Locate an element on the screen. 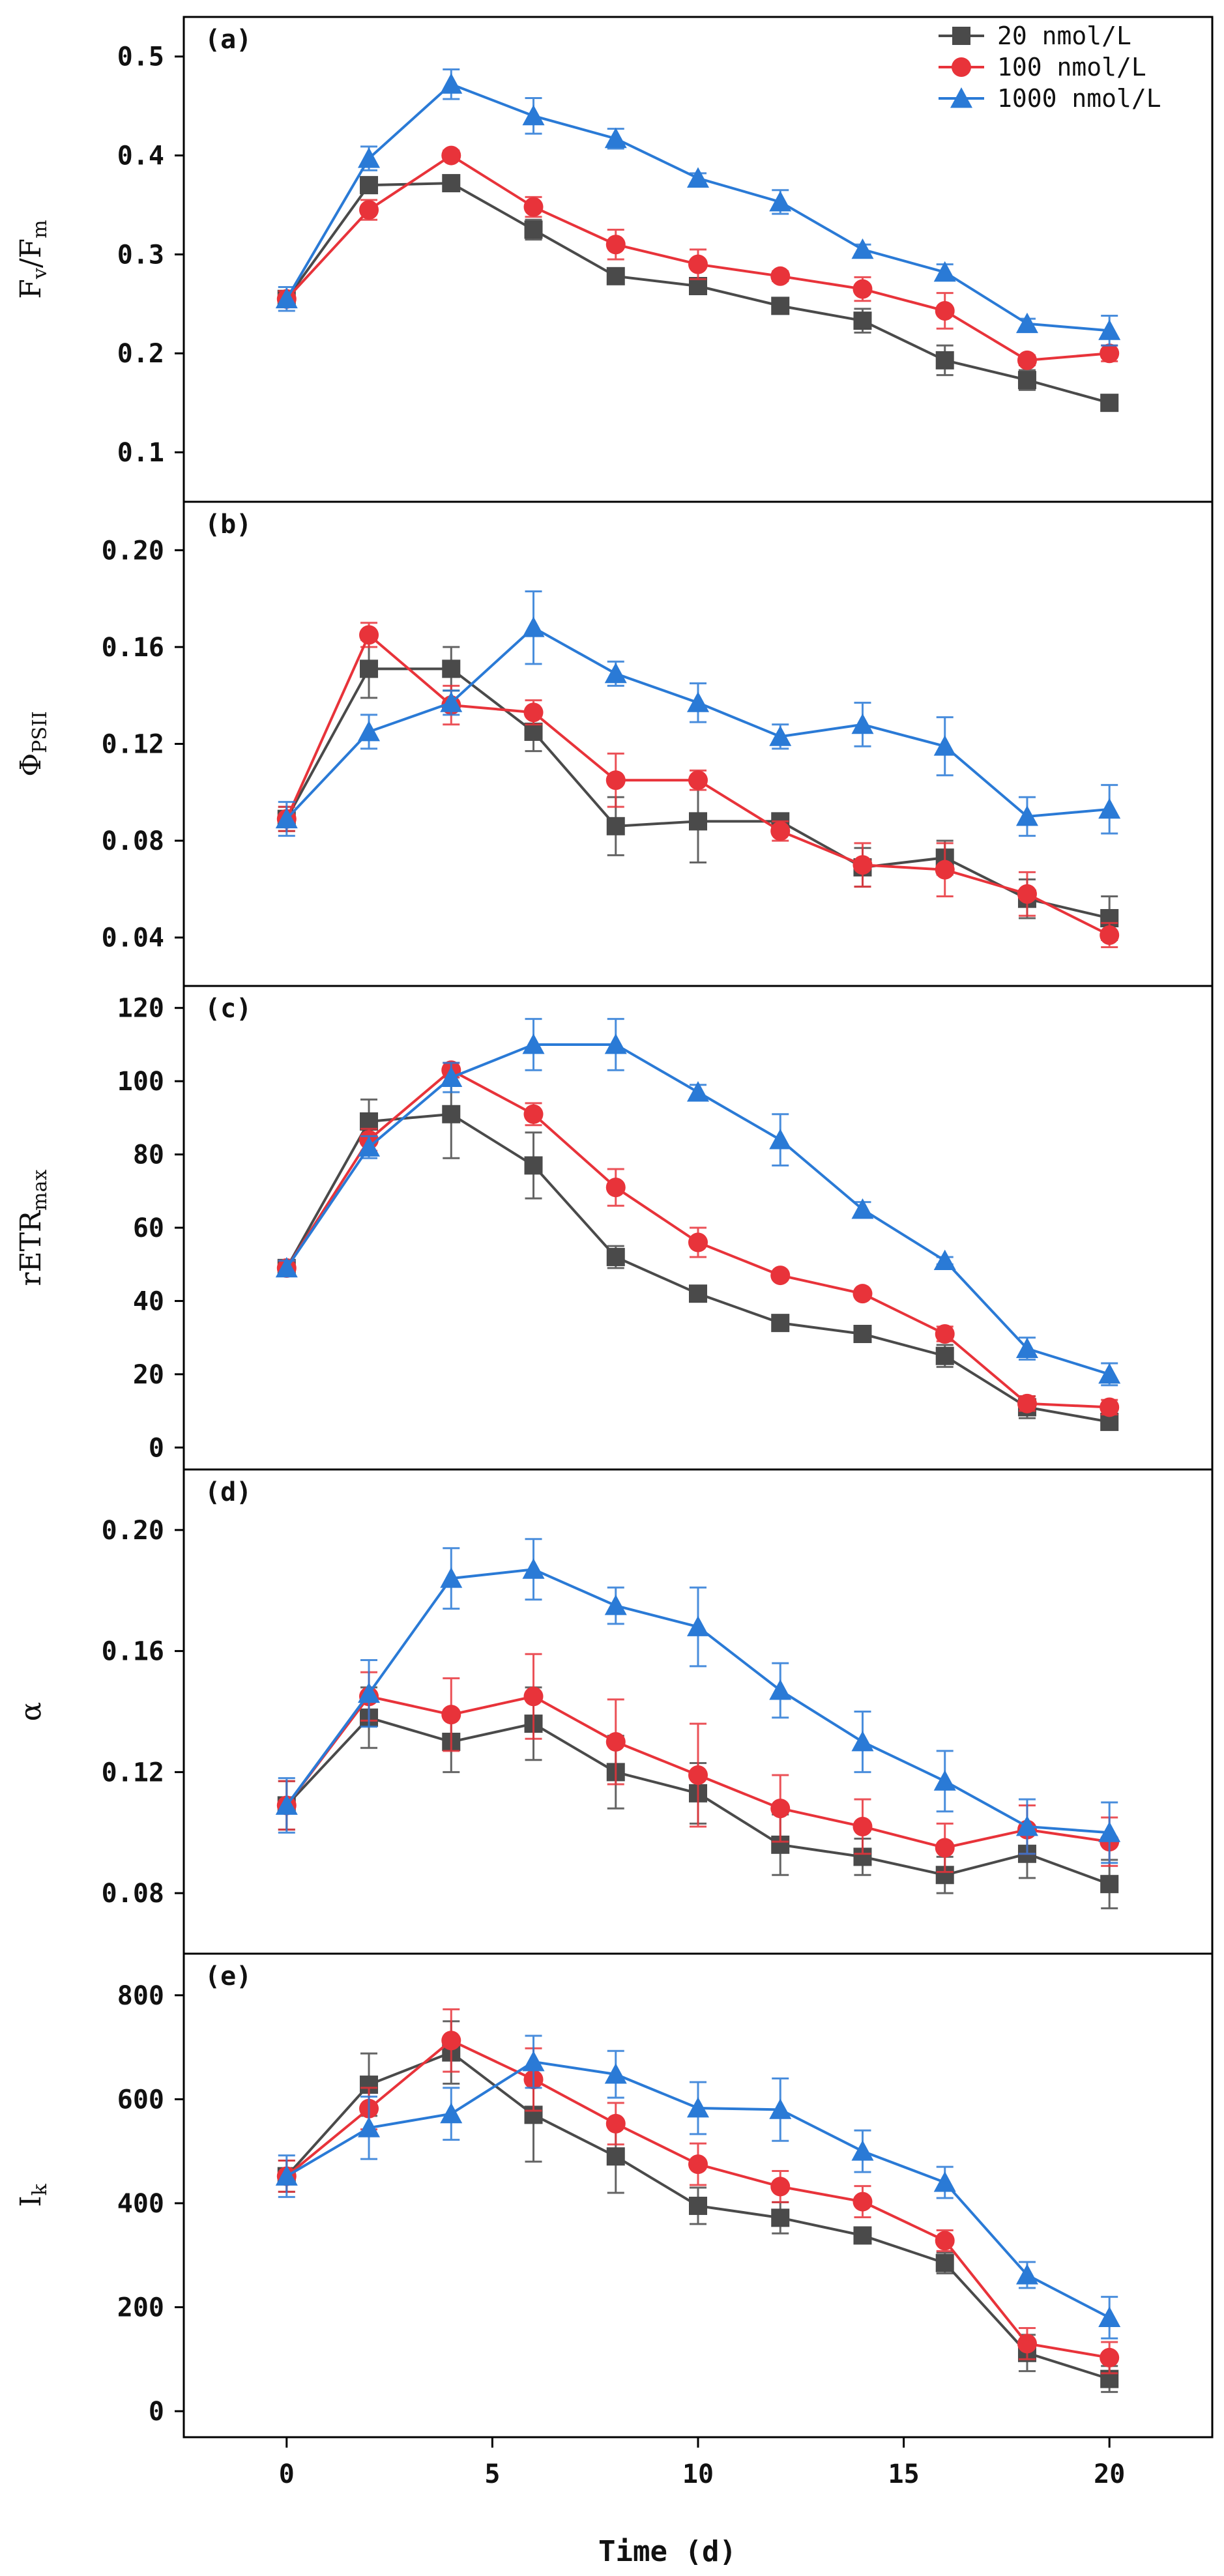 The height and width of the screenshot is (2576, 1224). y-tick-label: 20 is located at coordinates (149, 1375).